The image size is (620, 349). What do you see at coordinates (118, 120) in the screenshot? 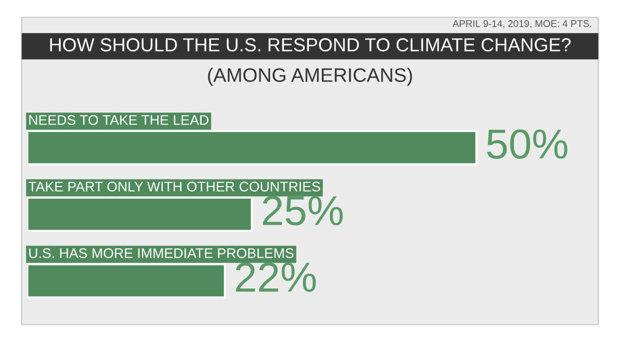
I see `y-tick-label: NEEDS TO TAKE THE LEAD` at bounding box center [118, 120].